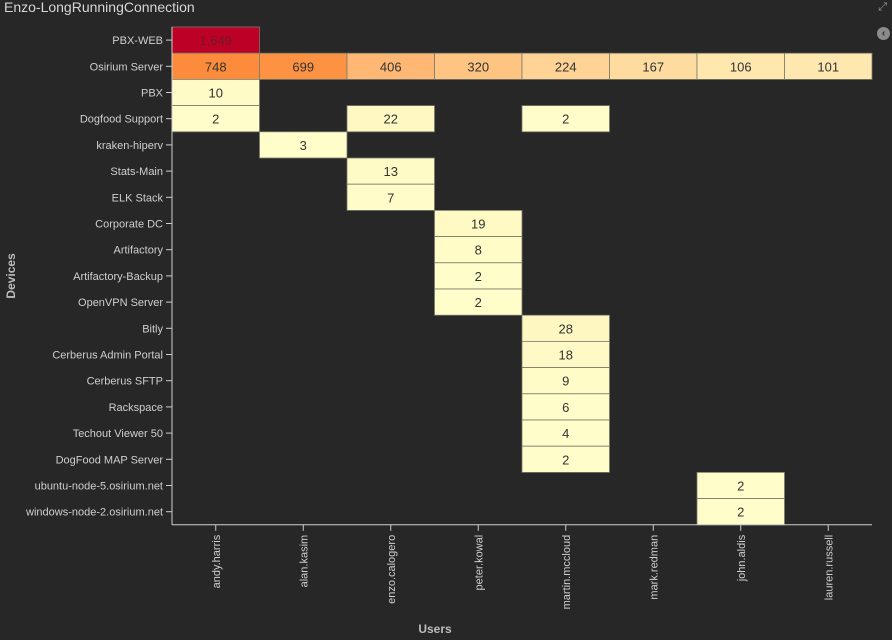 The width and height of the screenshot is (892, 640). Describe the element at coordinates (11, 276) in the screenshot. I see `y-axis-title: Devices` at that location.